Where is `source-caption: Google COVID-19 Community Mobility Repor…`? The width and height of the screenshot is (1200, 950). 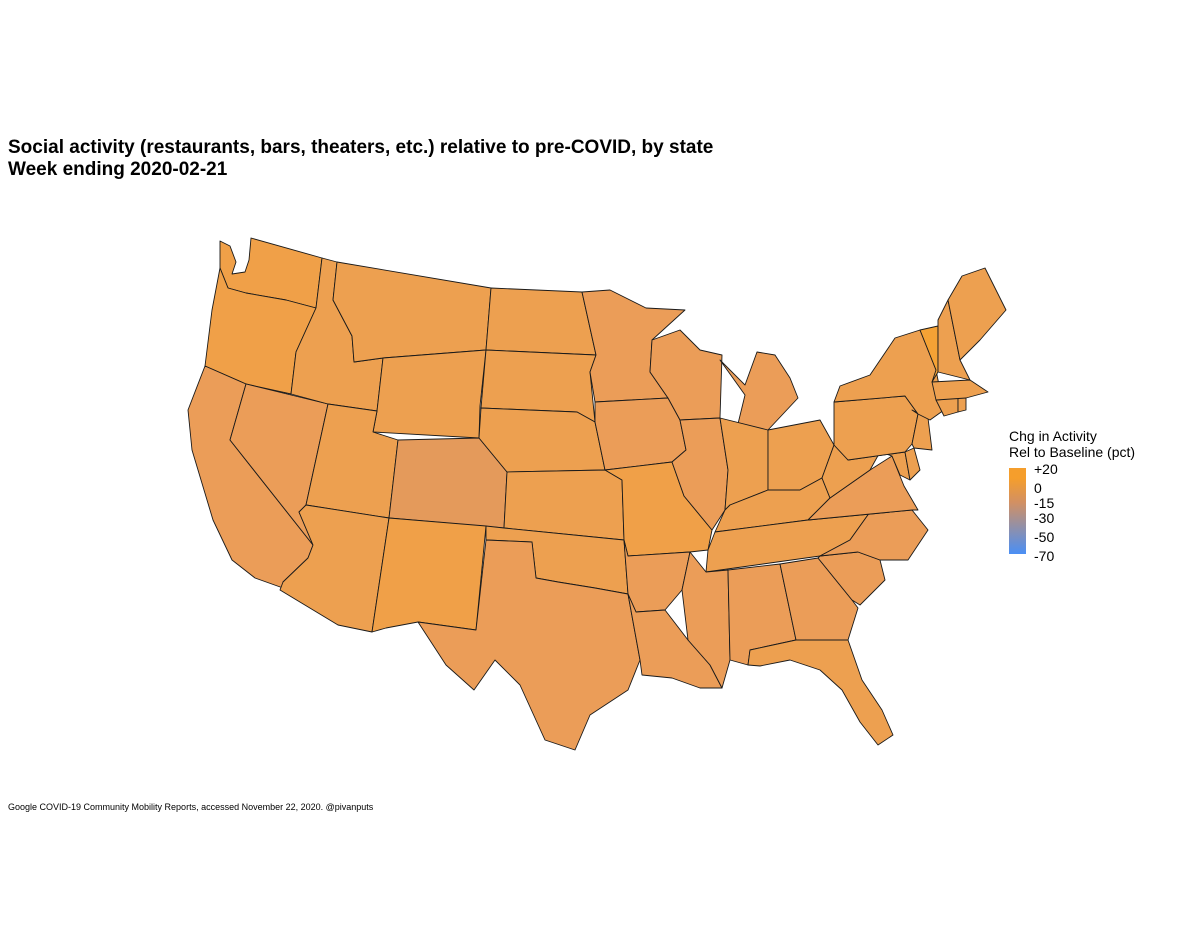
source-caption: Google COVID-19 Community Mobility Repor… is located at coordinates (191, 807).